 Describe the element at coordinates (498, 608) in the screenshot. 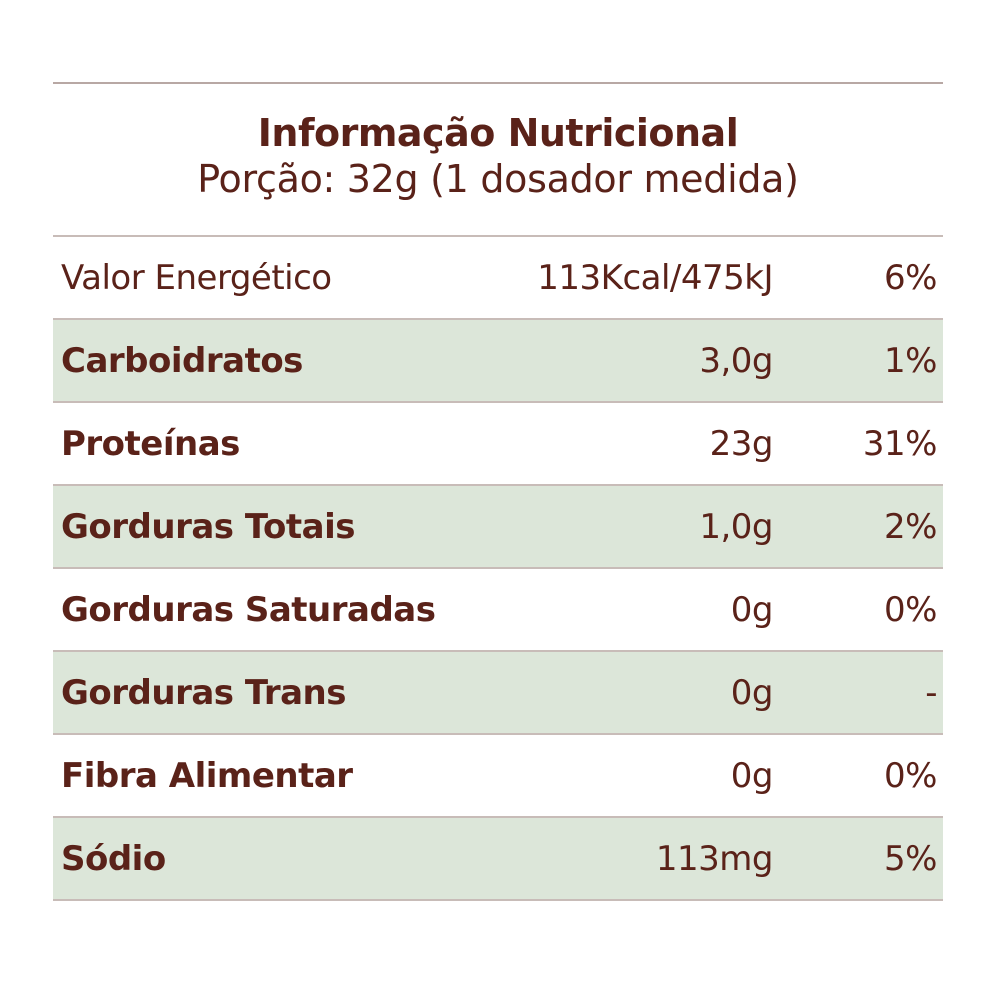

I see `table-row: Gorduras Saturadas 0g 0%` at that location.